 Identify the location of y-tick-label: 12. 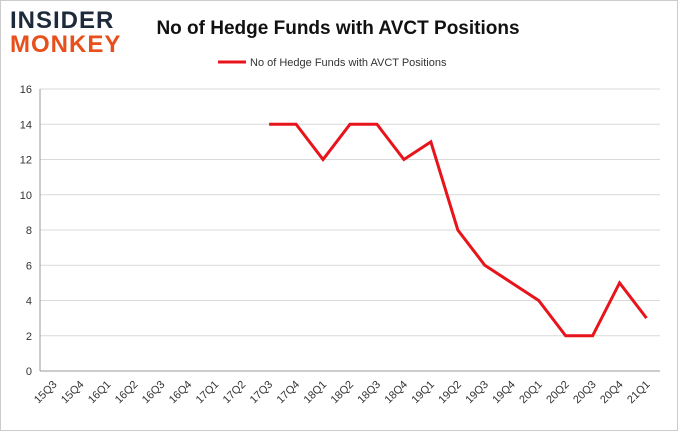
(26, 161).